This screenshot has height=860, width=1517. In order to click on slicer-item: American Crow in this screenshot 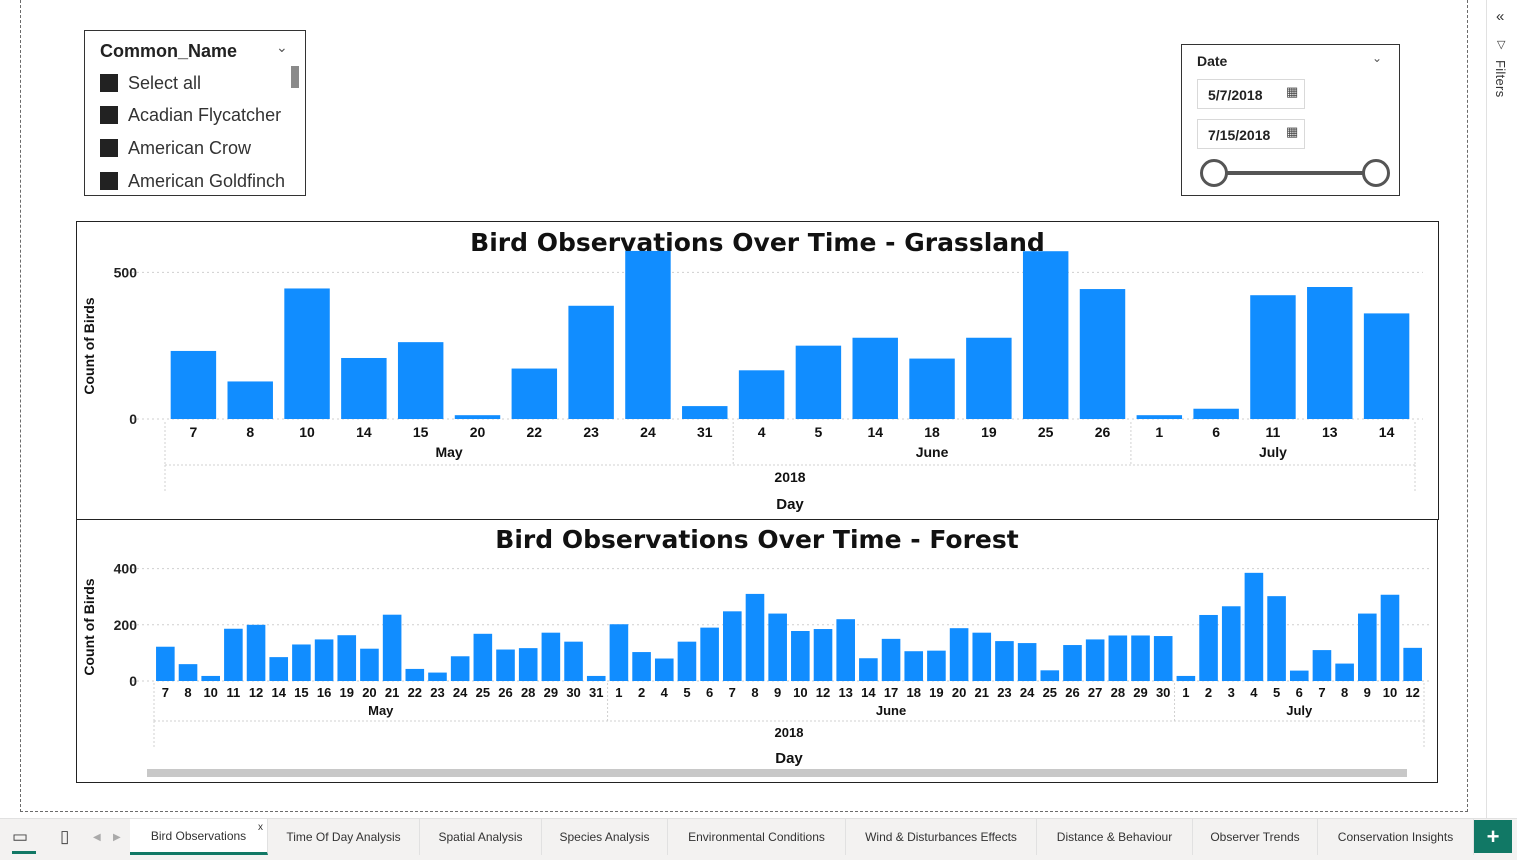, I will do `click(175, 148)`.